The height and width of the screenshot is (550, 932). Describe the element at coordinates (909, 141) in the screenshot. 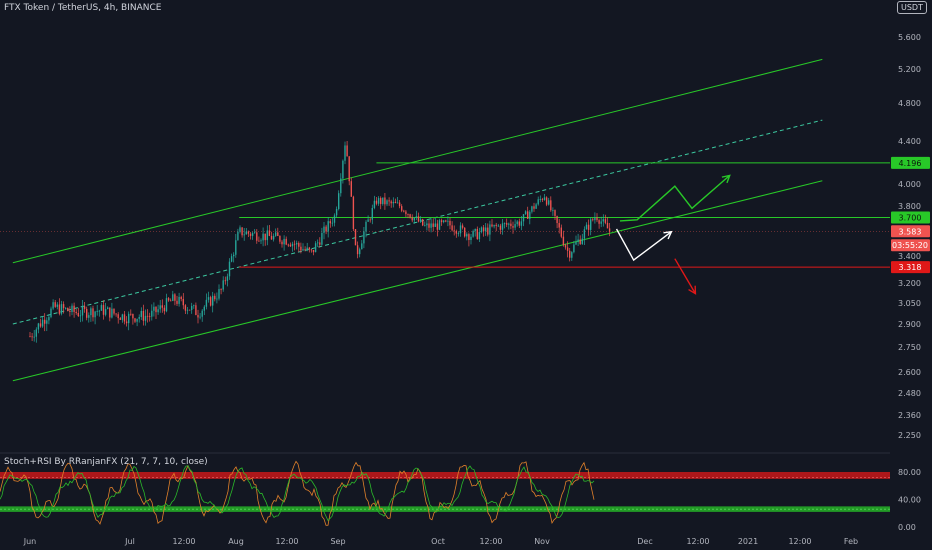

I see `price-tick-label: 4.400` at that location.